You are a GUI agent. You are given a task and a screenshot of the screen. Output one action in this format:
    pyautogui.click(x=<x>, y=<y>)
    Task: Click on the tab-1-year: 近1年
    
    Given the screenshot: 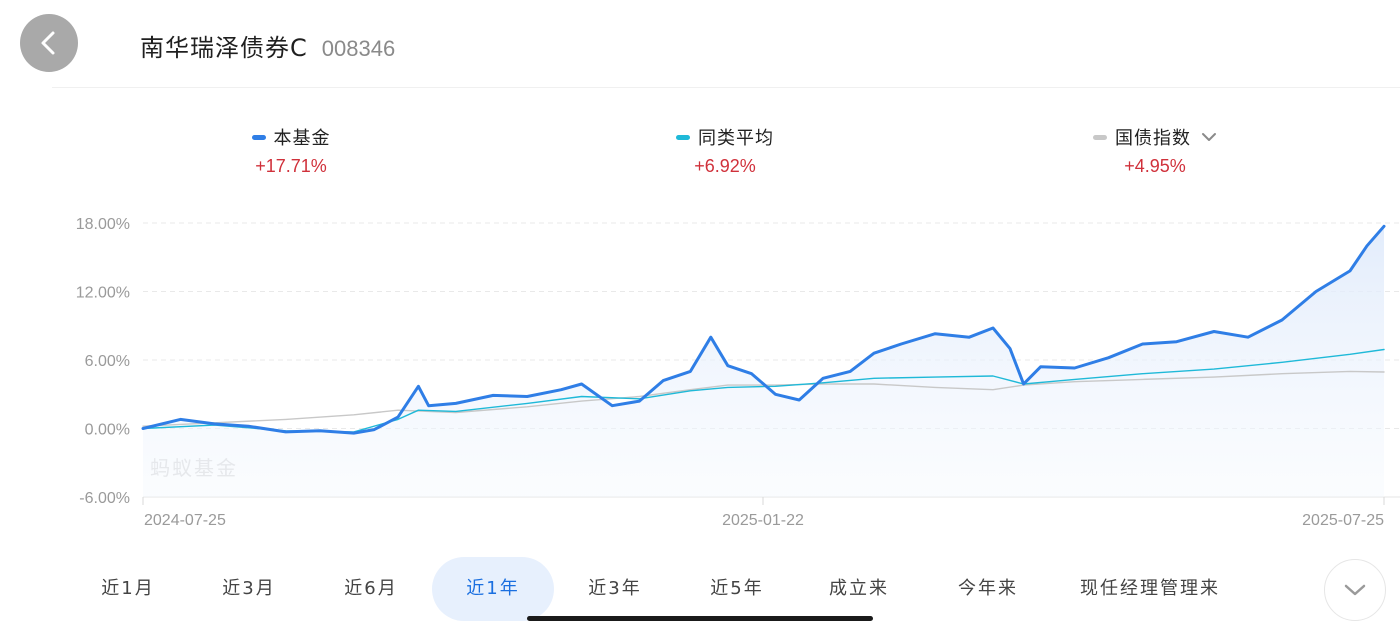 What is the action you would take?
    pyautogui.click(x=493, y=589)
    